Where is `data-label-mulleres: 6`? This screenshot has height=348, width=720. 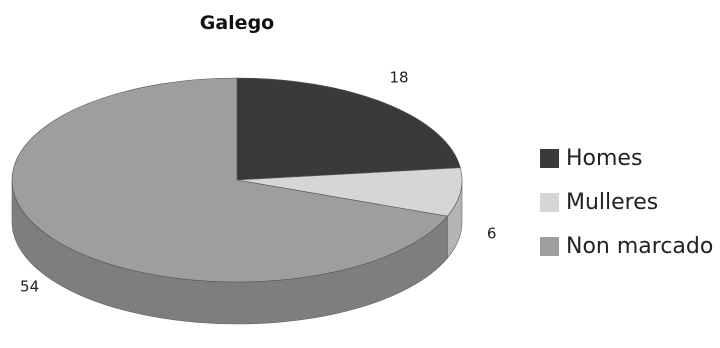 data-label-mulleres: 6 is located at coordinates (492, 234).